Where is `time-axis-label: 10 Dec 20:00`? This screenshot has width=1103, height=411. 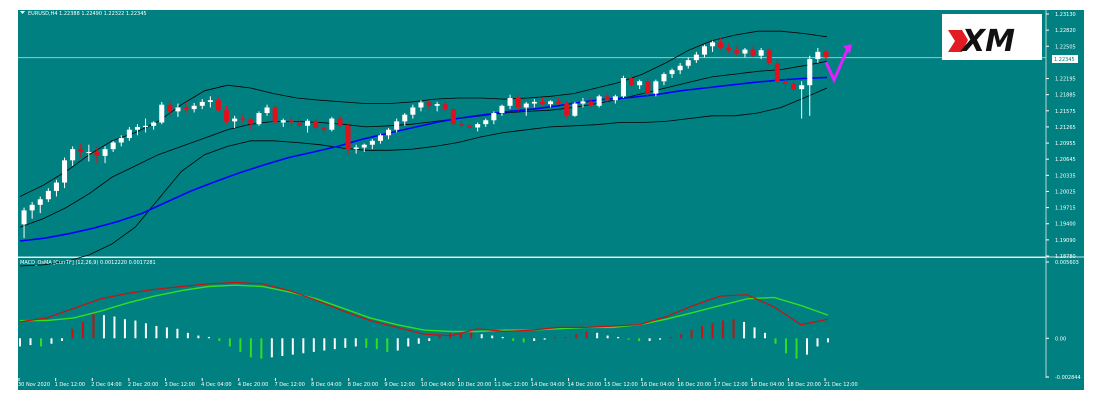 time-axis-label: 10 Dec 20:00 is located at coordinates (475, 385).